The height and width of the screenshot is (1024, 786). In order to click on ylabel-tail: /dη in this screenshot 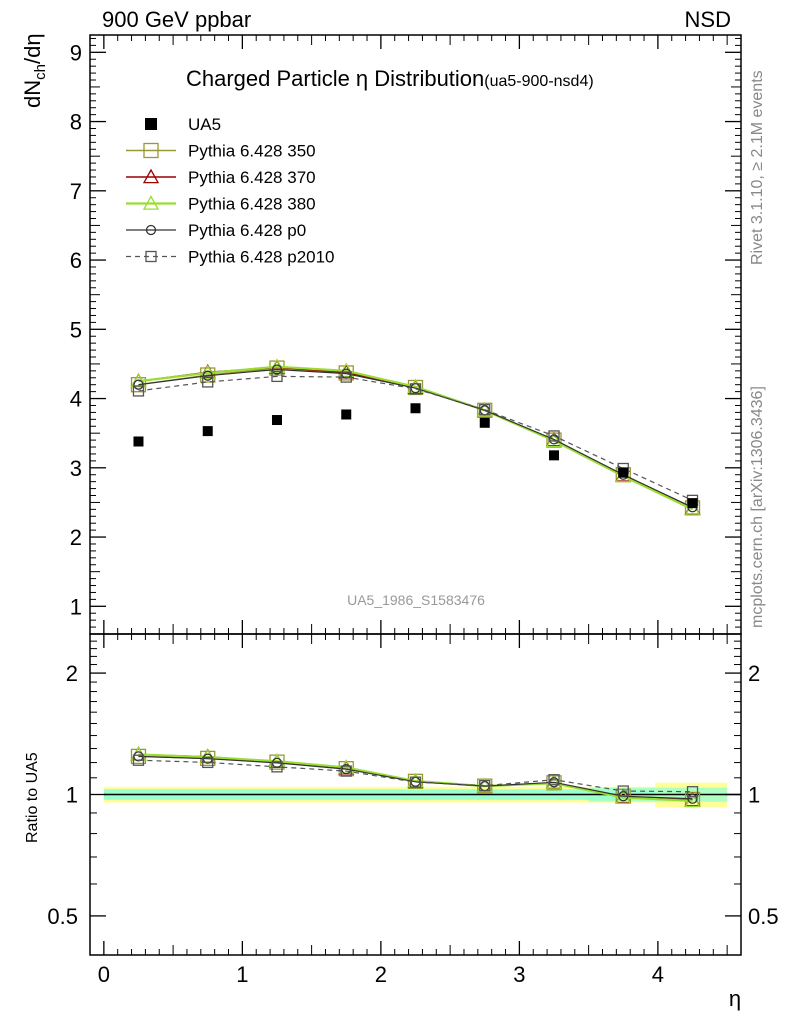, I will do `click(32, 48)`.